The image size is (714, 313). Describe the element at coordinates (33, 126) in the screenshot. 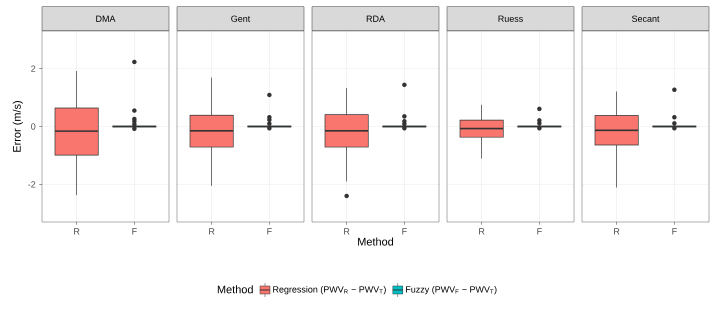

I see `y-tick-label: 0` at that location.